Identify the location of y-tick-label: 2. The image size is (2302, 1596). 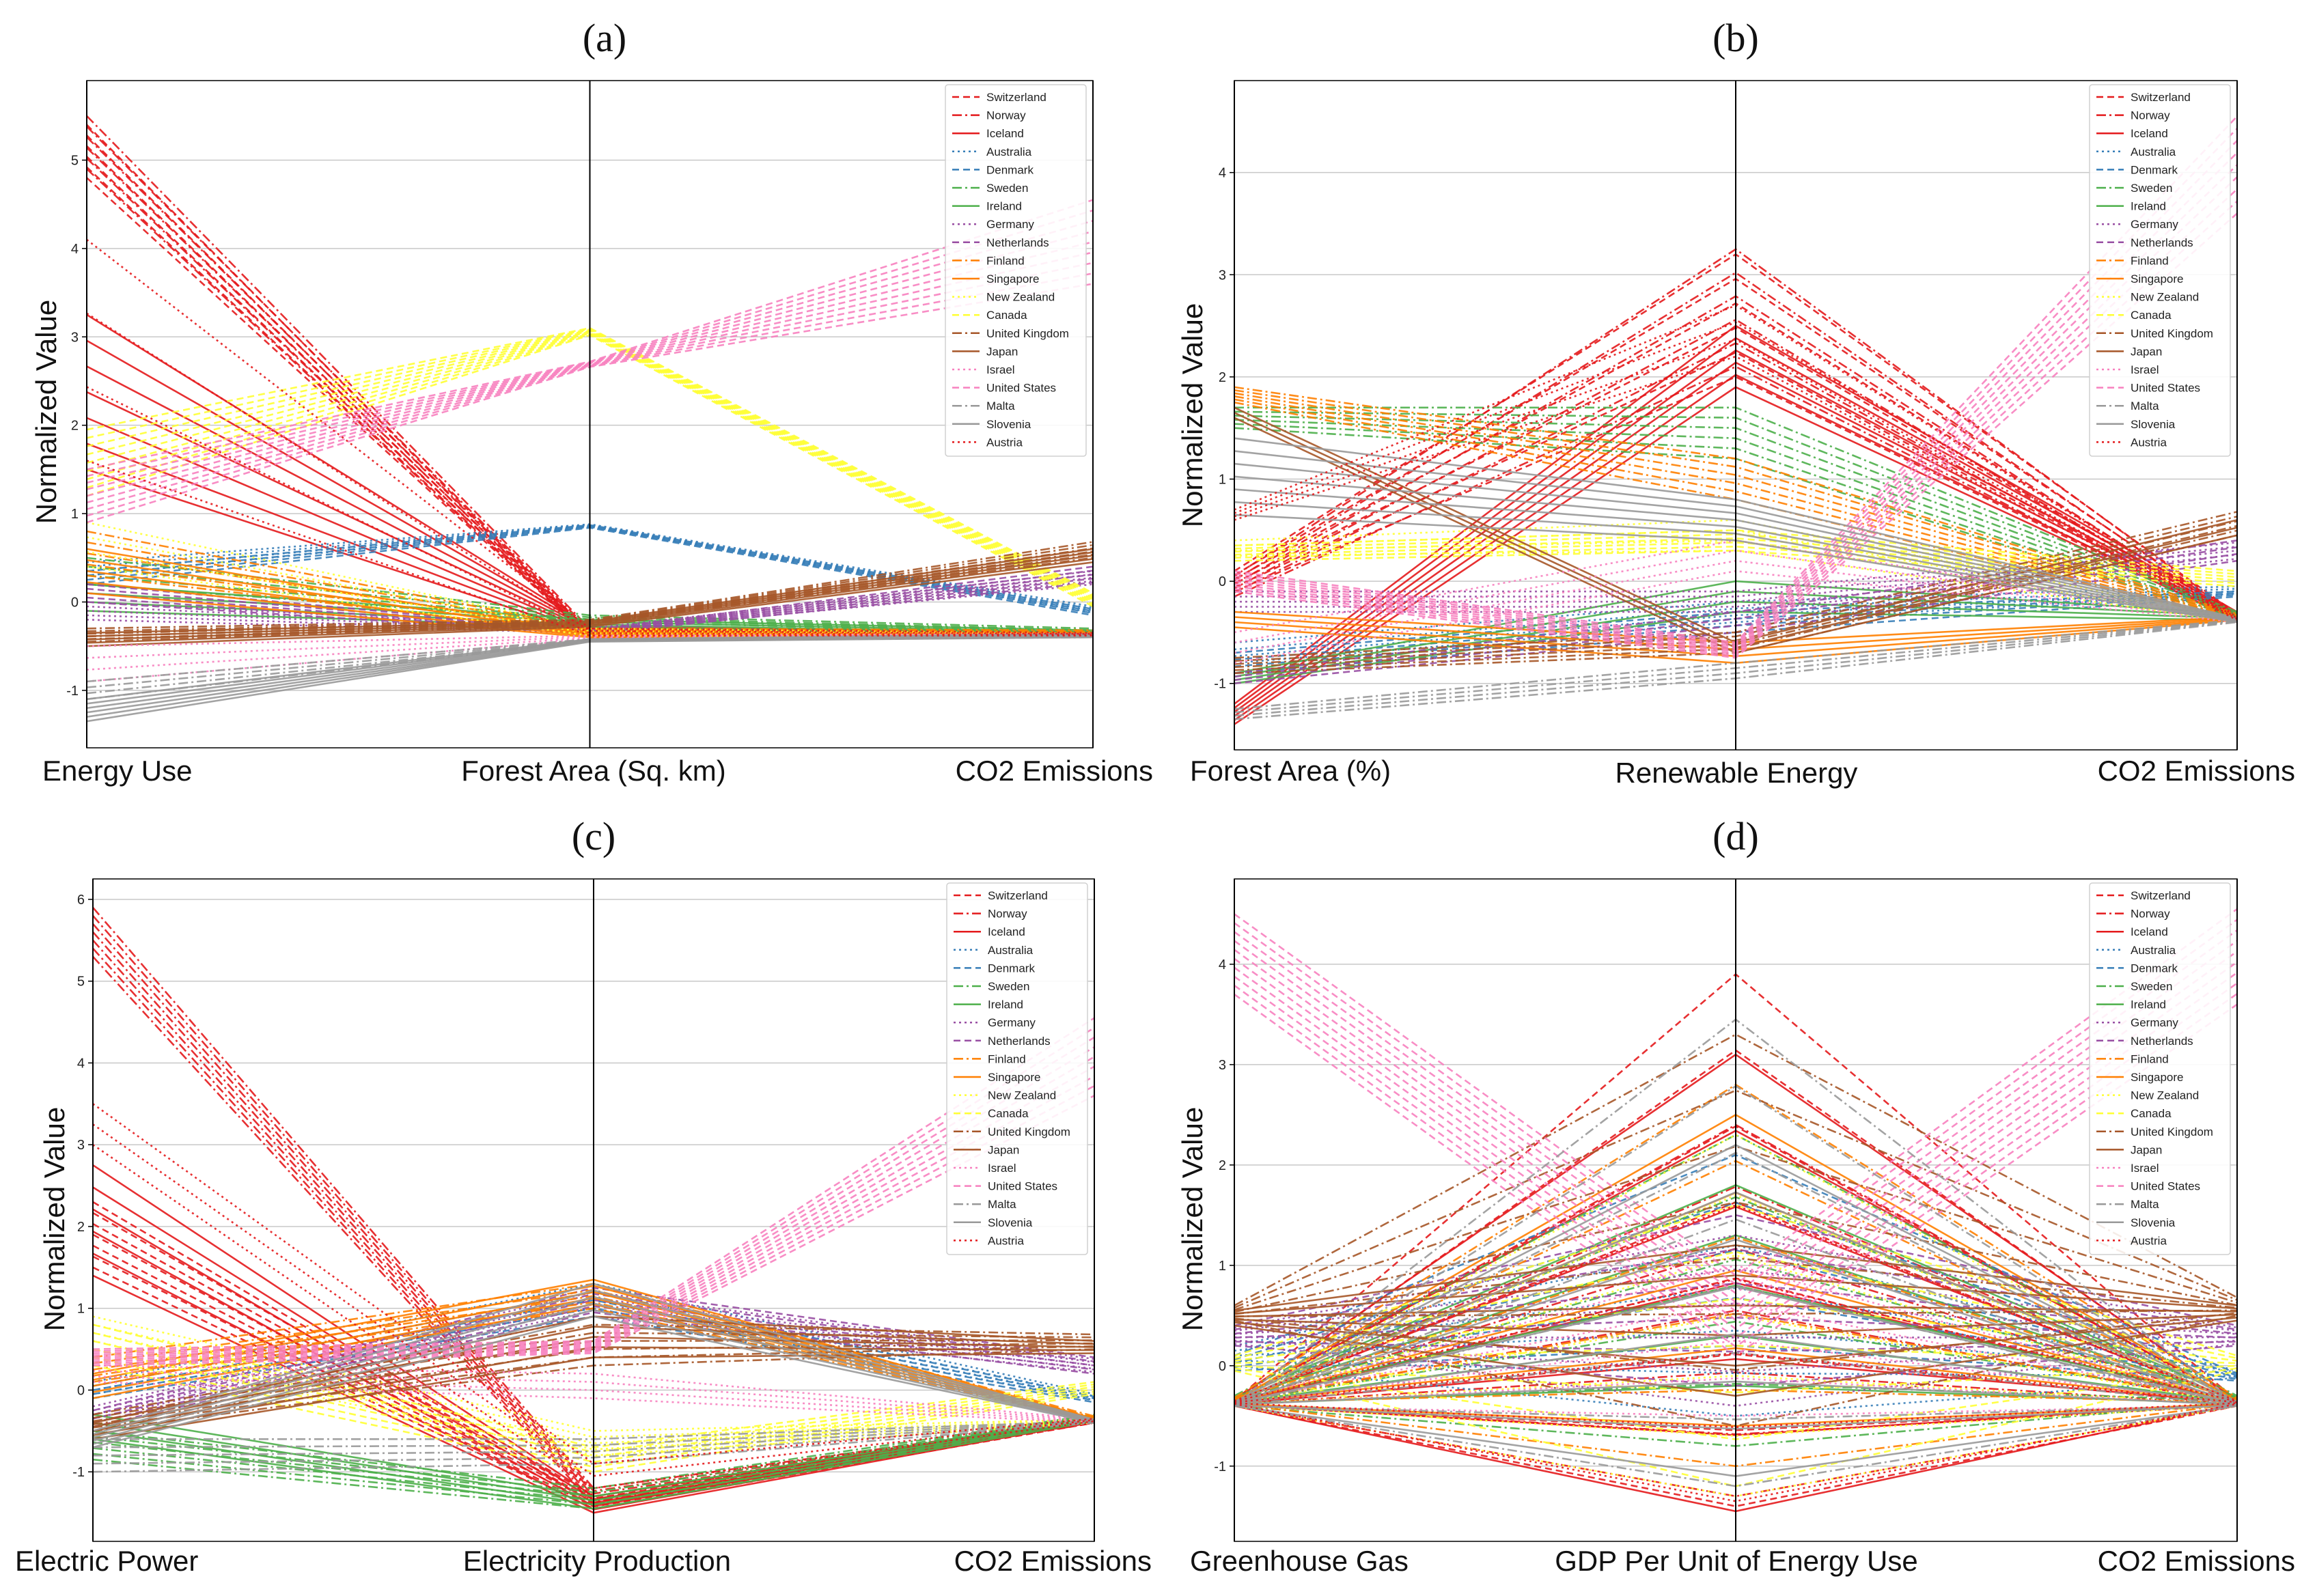
(1222, 1165).